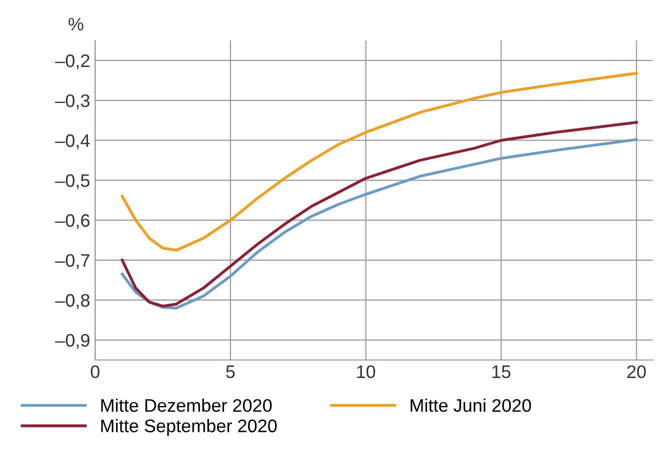  Describe the element at coordinates (72, 262) in the screenshot. I see `y-tick-label: –0,7` at that location.